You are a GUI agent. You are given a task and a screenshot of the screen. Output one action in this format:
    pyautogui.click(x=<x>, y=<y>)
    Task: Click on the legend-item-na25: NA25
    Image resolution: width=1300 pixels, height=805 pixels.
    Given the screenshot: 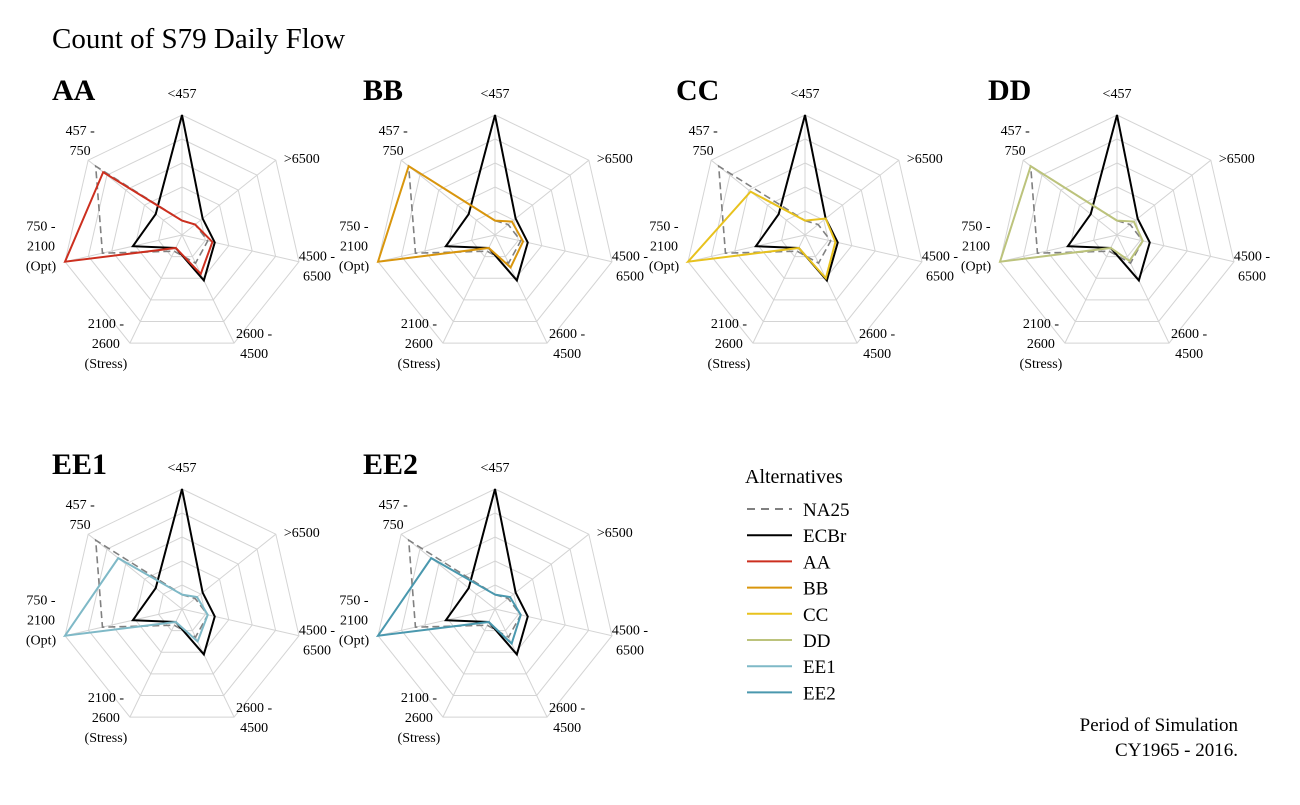 What is the action you would take?
    pyautogui.click(x=798, y=510)
    